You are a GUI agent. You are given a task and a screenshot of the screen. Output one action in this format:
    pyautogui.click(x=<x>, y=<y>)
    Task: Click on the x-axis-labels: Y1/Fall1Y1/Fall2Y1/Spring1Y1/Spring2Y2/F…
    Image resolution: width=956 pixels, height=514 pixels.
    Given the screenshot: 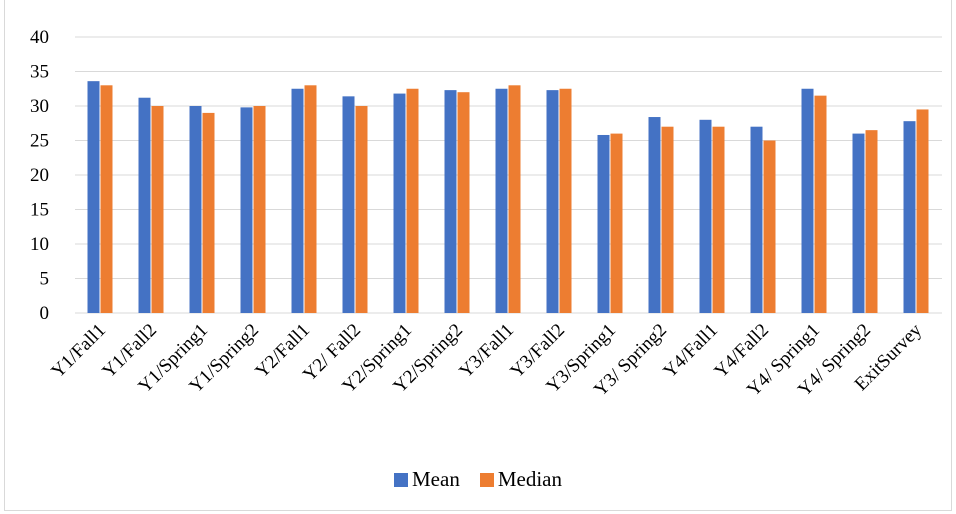 What is the action you would take?
    pyautogui.click(x=486, y=359)
    